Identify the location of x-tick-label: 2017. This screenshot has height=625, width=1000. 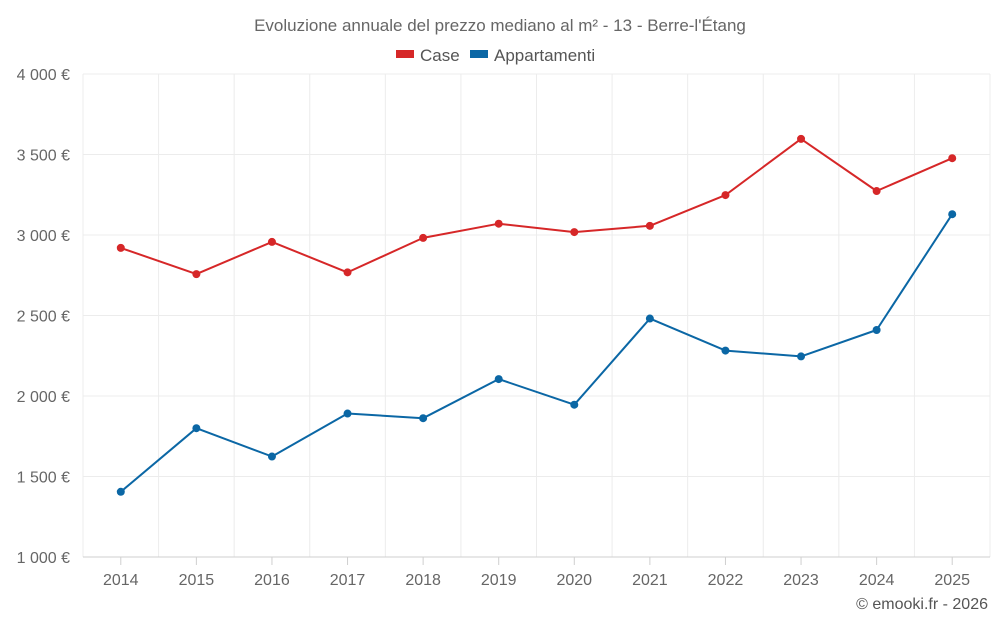
(348, 580).